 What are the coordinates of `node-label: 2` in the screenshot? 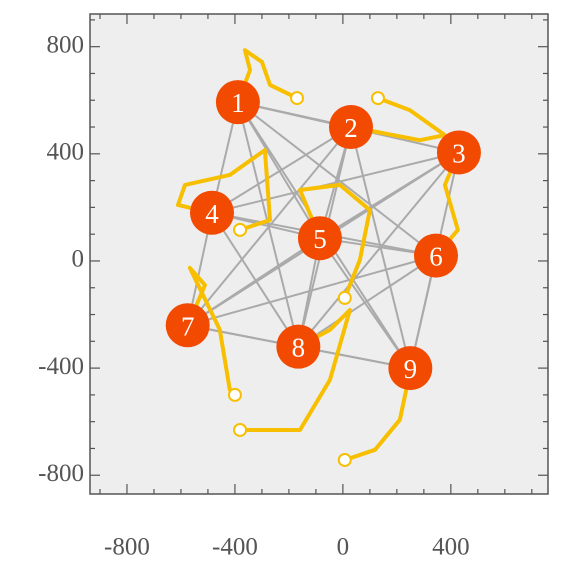 It's located at (351, 128).